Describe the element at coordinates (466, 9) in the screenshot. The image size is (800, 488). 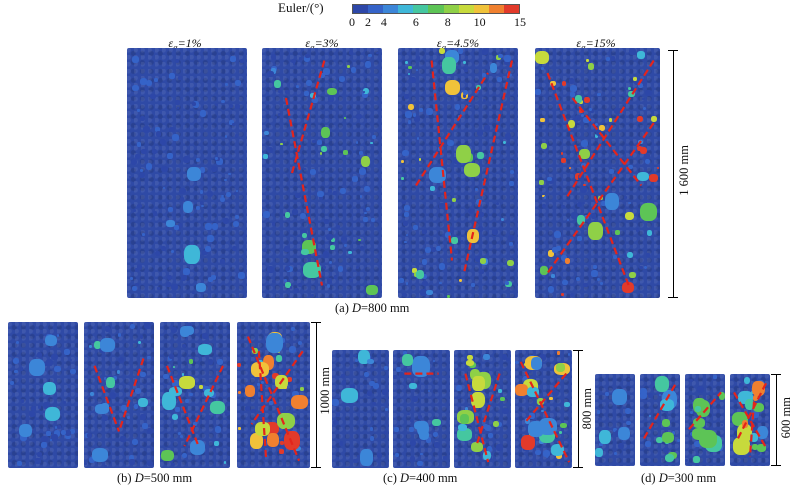
I see `colorbar-segment` at that location.